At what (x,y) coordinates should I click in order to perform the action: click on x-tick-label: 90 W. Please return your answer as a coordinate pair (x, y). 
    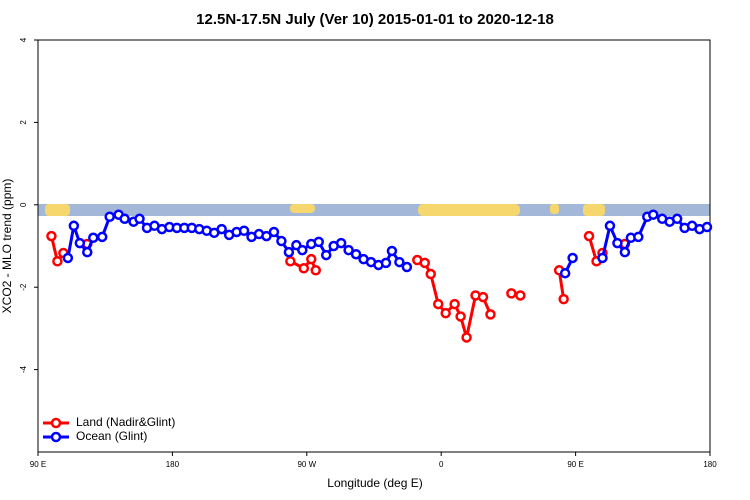
    Looking at the image, I should click on (306, 464).